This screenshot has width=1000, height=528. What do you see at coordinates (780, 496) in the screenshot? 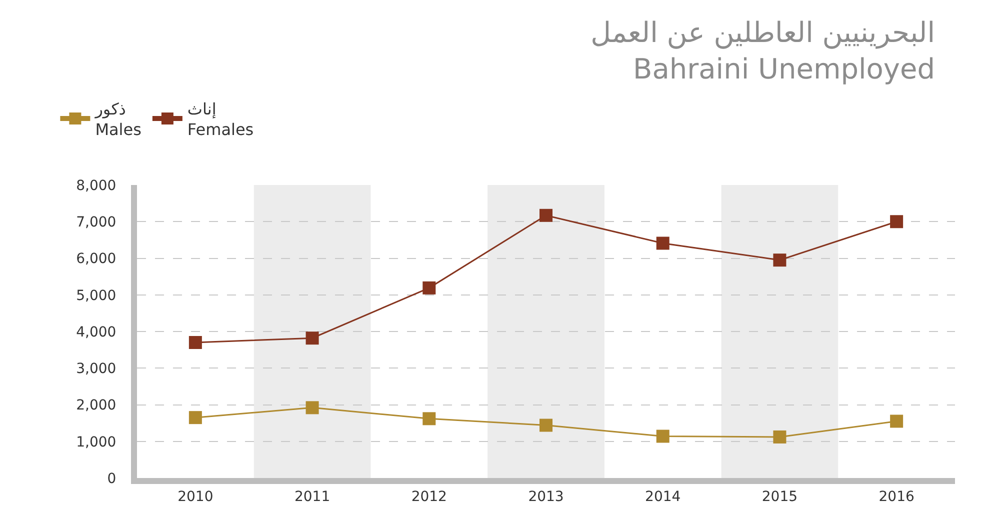
I see `x-tick-label: 2015` at bounding box center [780, 496].